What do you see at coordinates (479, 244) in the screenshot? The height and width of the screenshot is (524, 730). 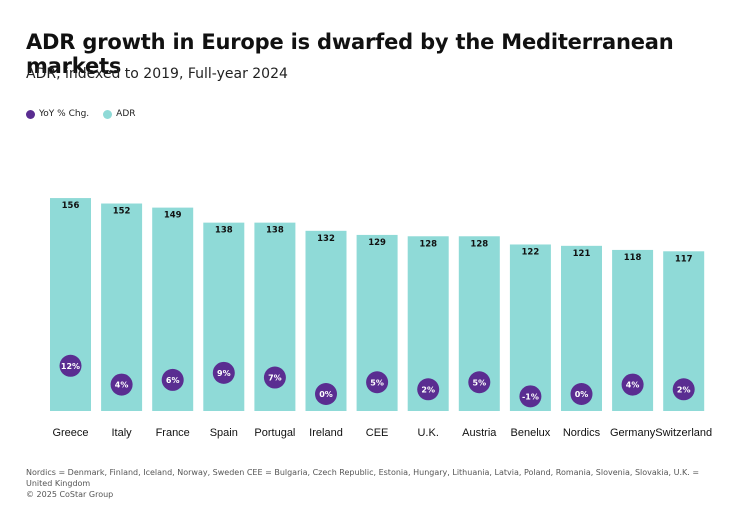 I see `bar-value-label-austria: 128` at bounding box center [479, 244].